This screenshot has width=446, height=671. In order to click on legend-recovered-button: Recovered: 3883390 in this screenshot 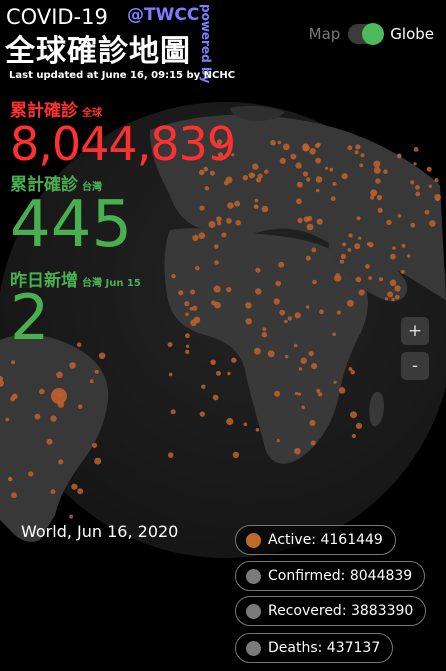, I will do `click(331, 611)`.